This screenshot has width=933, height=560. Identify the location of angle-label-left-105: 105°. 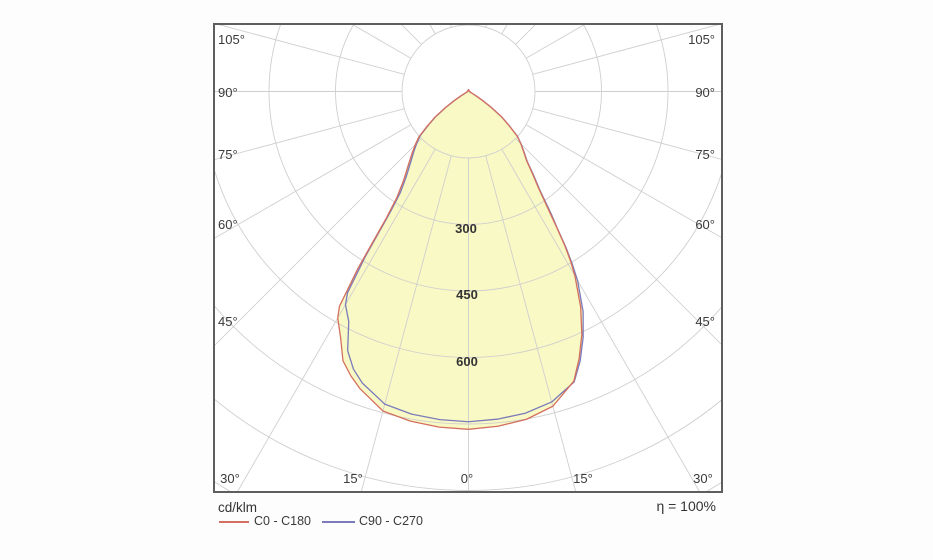
(231, 39).